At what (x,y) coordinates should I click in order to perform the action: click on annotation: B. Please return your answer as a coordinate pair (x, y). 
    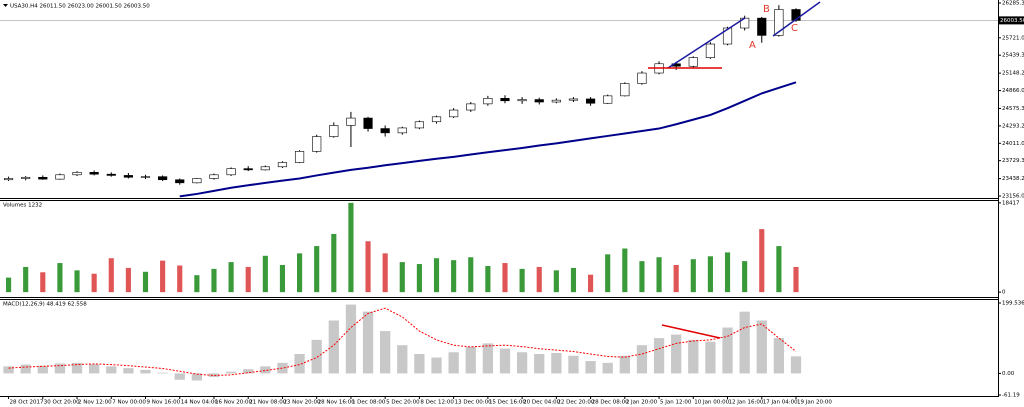
    Looking at the image, I should click on (766, 9).